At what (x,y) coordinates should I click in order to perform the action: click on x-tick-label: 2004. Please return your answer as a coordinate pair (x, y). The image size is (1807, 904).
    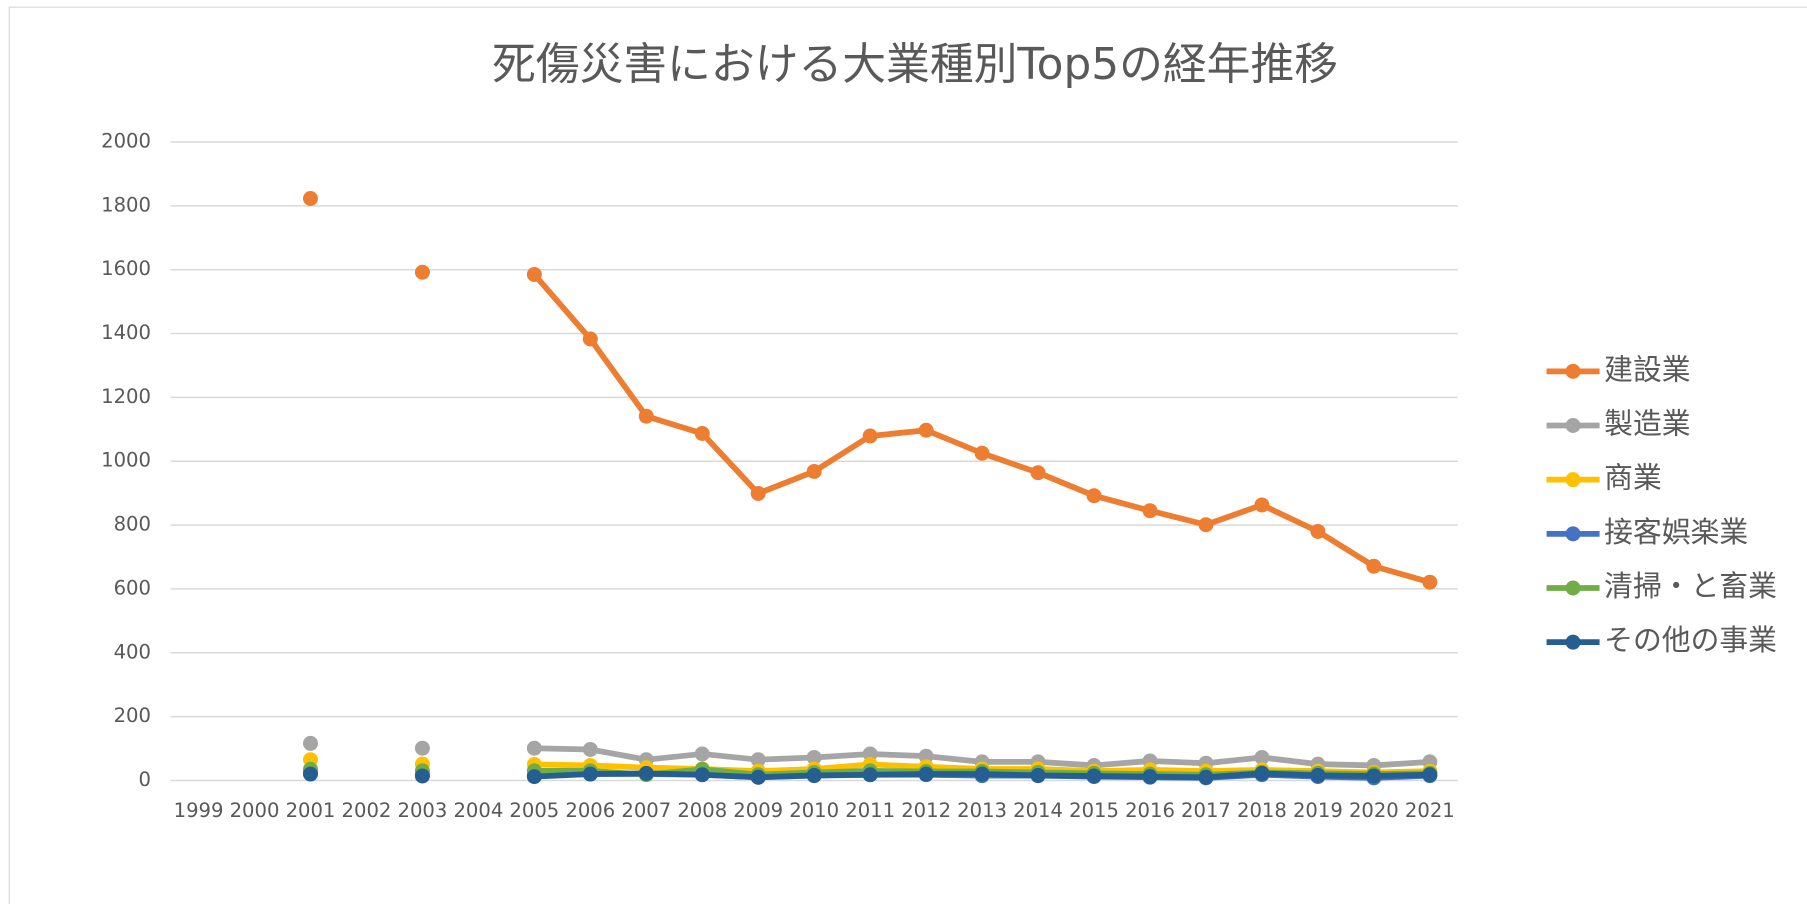
    Looking at the image, I should click on (478, 810).